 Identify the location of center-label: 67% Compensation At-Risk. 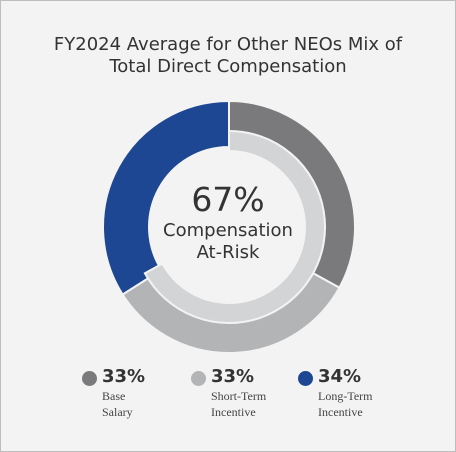
(228, 222).